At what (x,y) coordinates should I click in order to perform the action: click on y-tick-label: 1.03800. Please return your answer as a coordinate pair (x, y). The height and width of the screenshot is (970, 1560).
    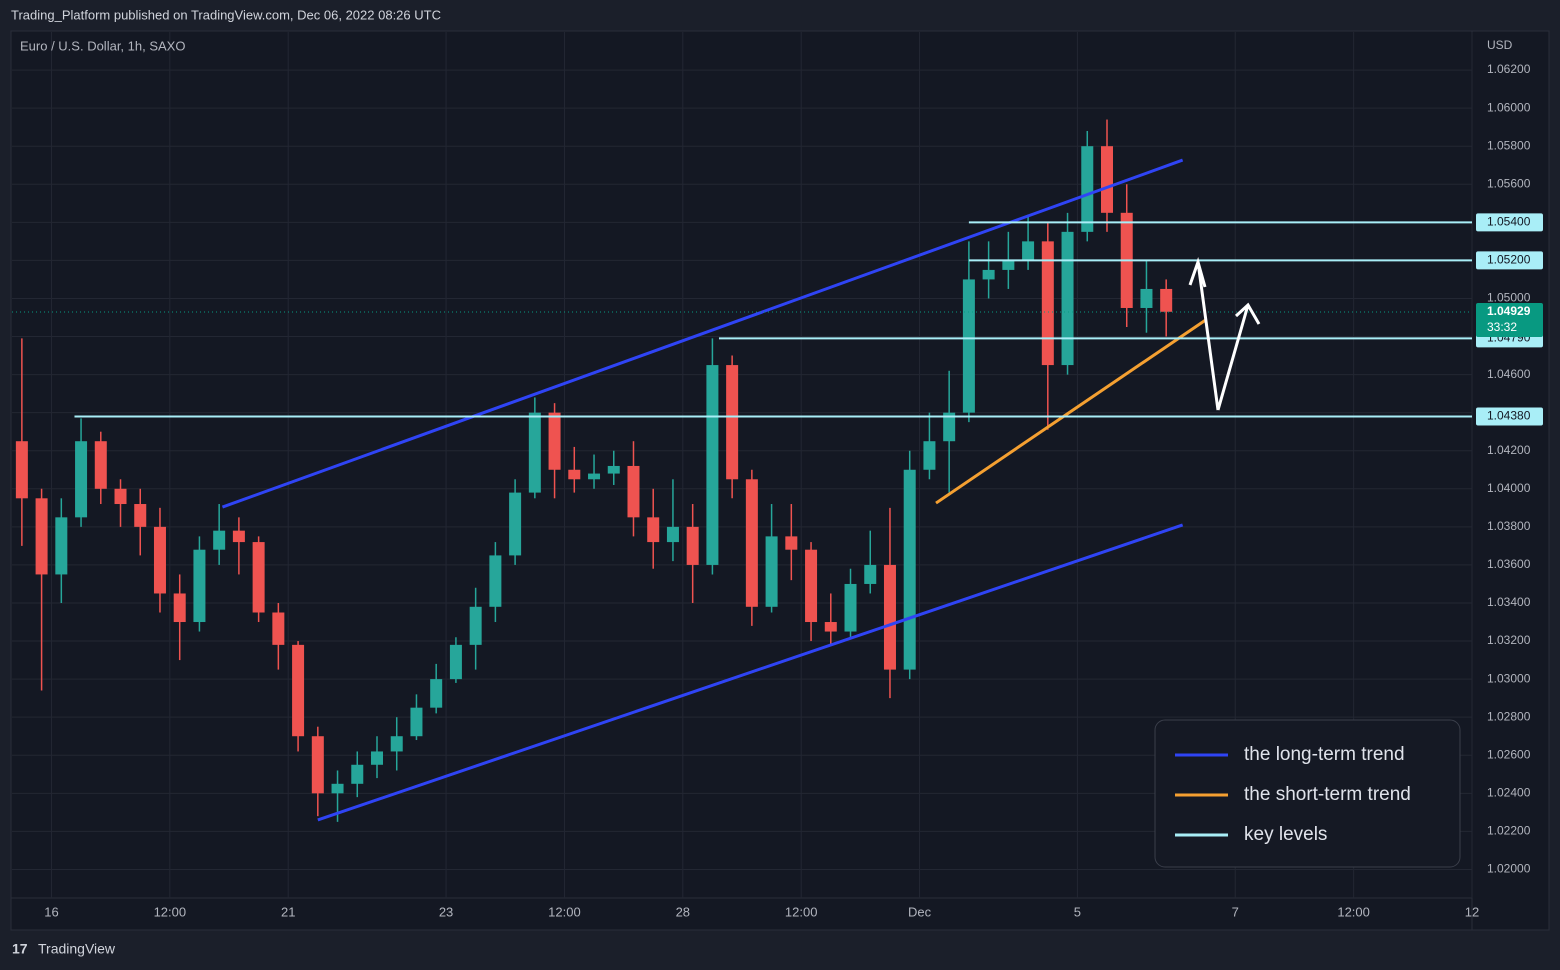
    Looking at the image, I should click on (1509, 526).